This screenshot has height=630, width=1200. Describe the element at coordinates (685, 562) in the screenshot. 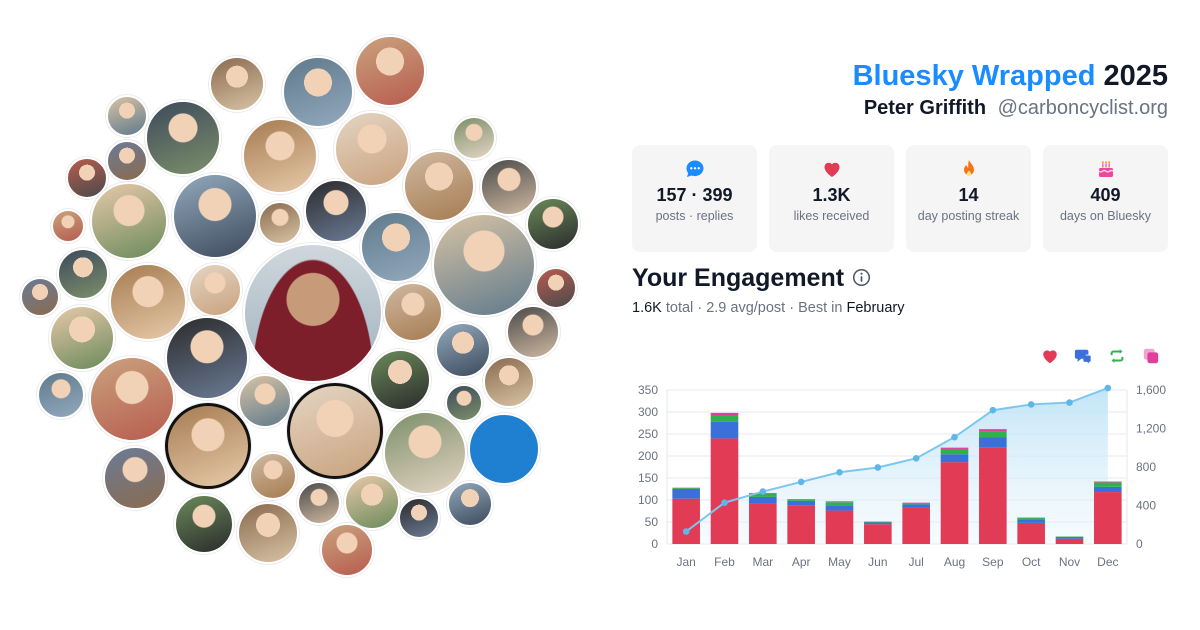

I see `x-tick-label: Jan` at that location.